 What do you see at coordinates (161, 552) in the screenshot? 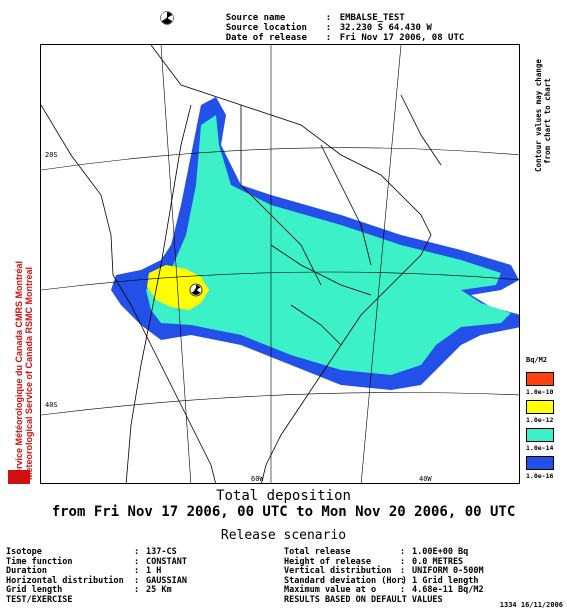
I see `scenario-value: 137-CS` at bounding box center [161, 552].